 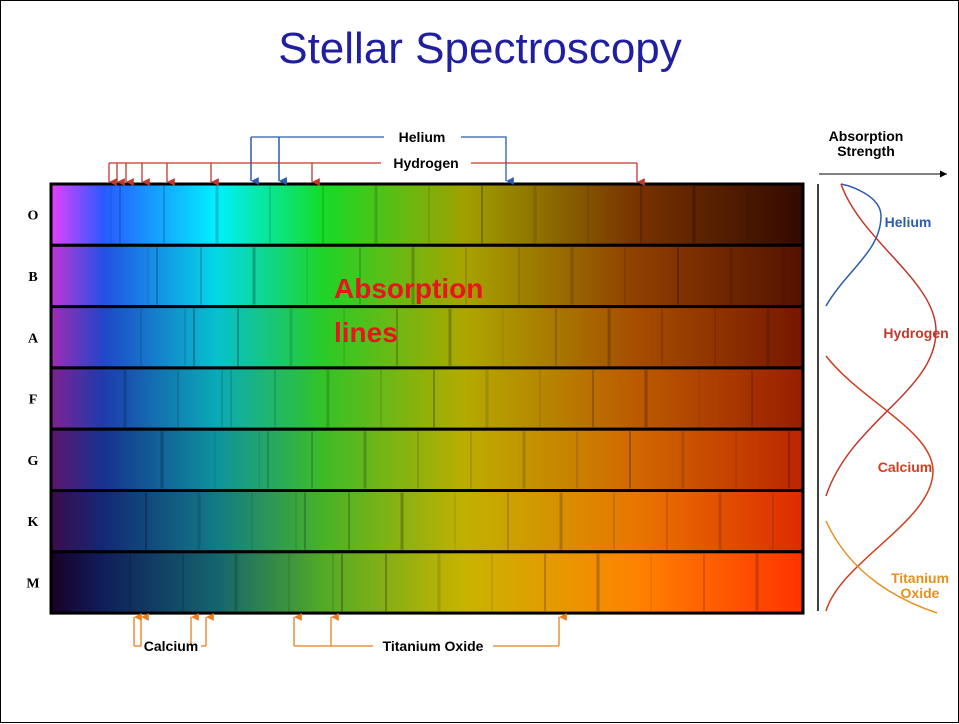 I want to click on helium-bracket, so click(x=382, y=158).